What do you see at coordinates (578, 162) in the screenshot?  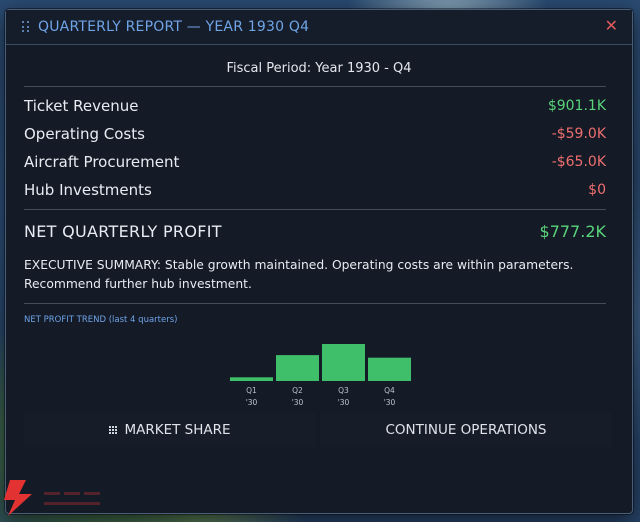 I see `line-item-value: -$65.0K` at bounding box center [578, 162].